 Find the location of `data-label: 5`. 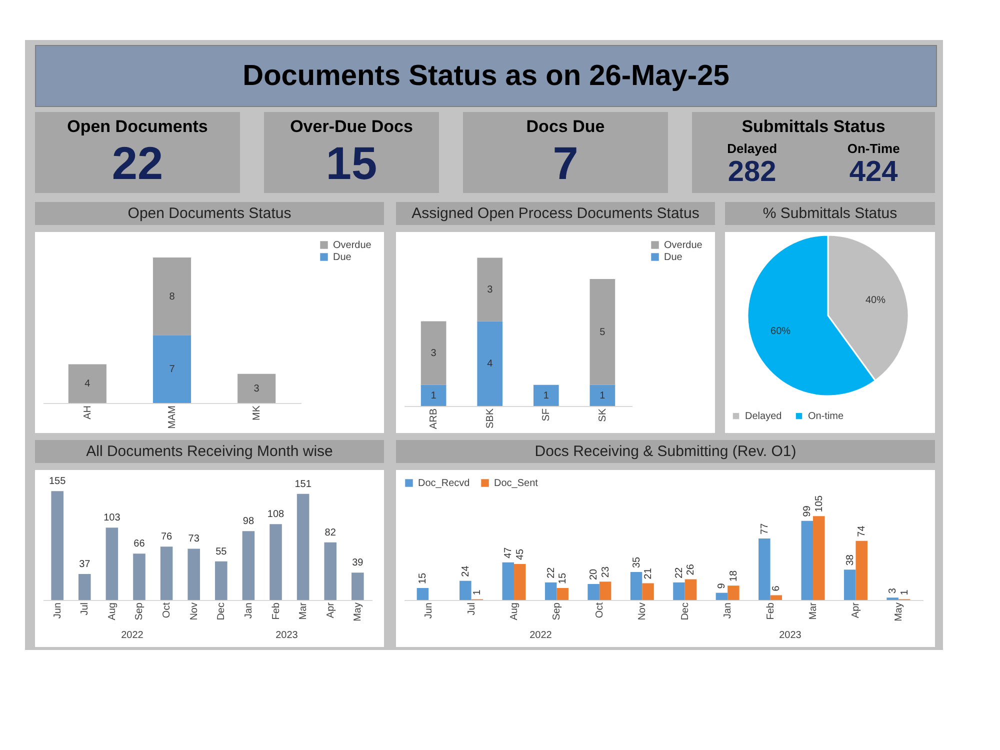

data-label: 5 is located at coordinates (603, 332).